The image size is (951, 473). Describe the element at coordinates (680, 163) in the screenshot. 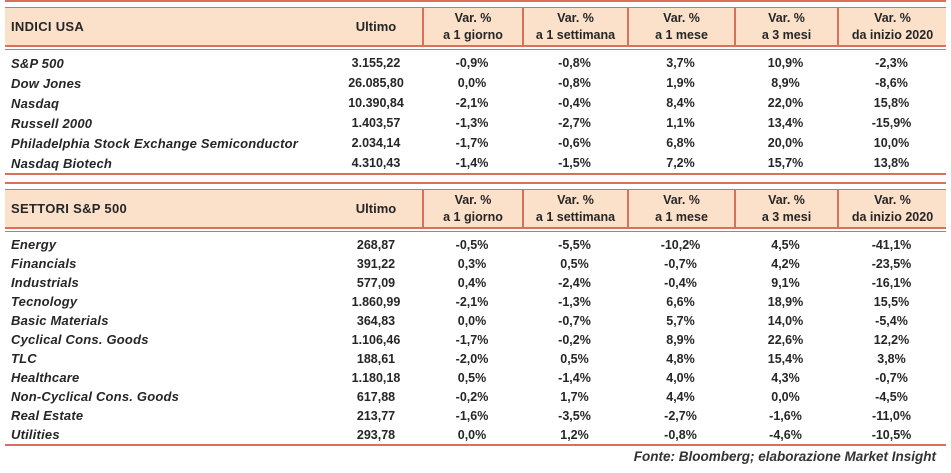

I see `var-value: 7,2%` at that location.